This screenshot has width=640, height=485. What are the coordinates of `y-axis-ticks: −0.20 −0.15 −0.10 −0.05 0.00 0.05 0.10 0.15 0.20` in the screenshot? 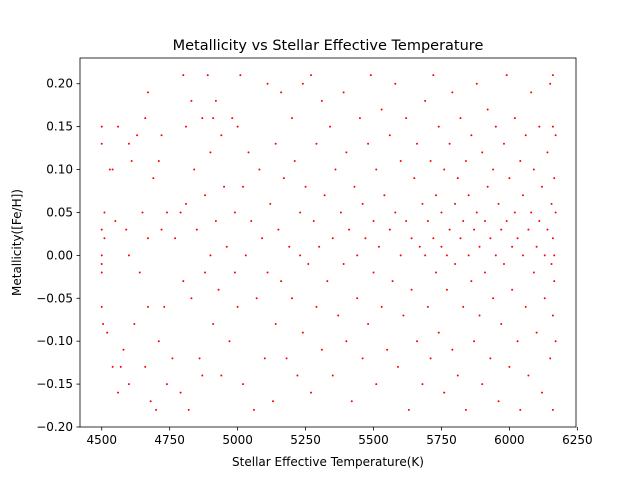 It's located at (58, 255).